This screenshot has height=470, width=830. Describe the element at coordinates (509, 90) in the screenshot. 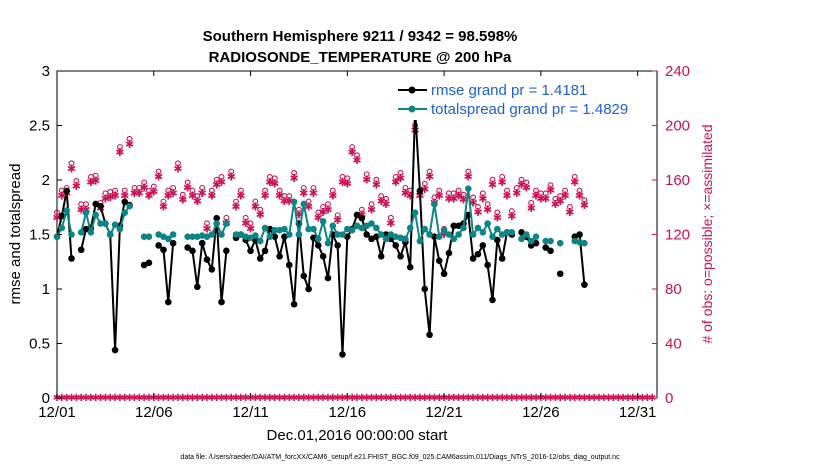

I see `legend-rmse-label: rmse grand pr = 1.4181` at that location.